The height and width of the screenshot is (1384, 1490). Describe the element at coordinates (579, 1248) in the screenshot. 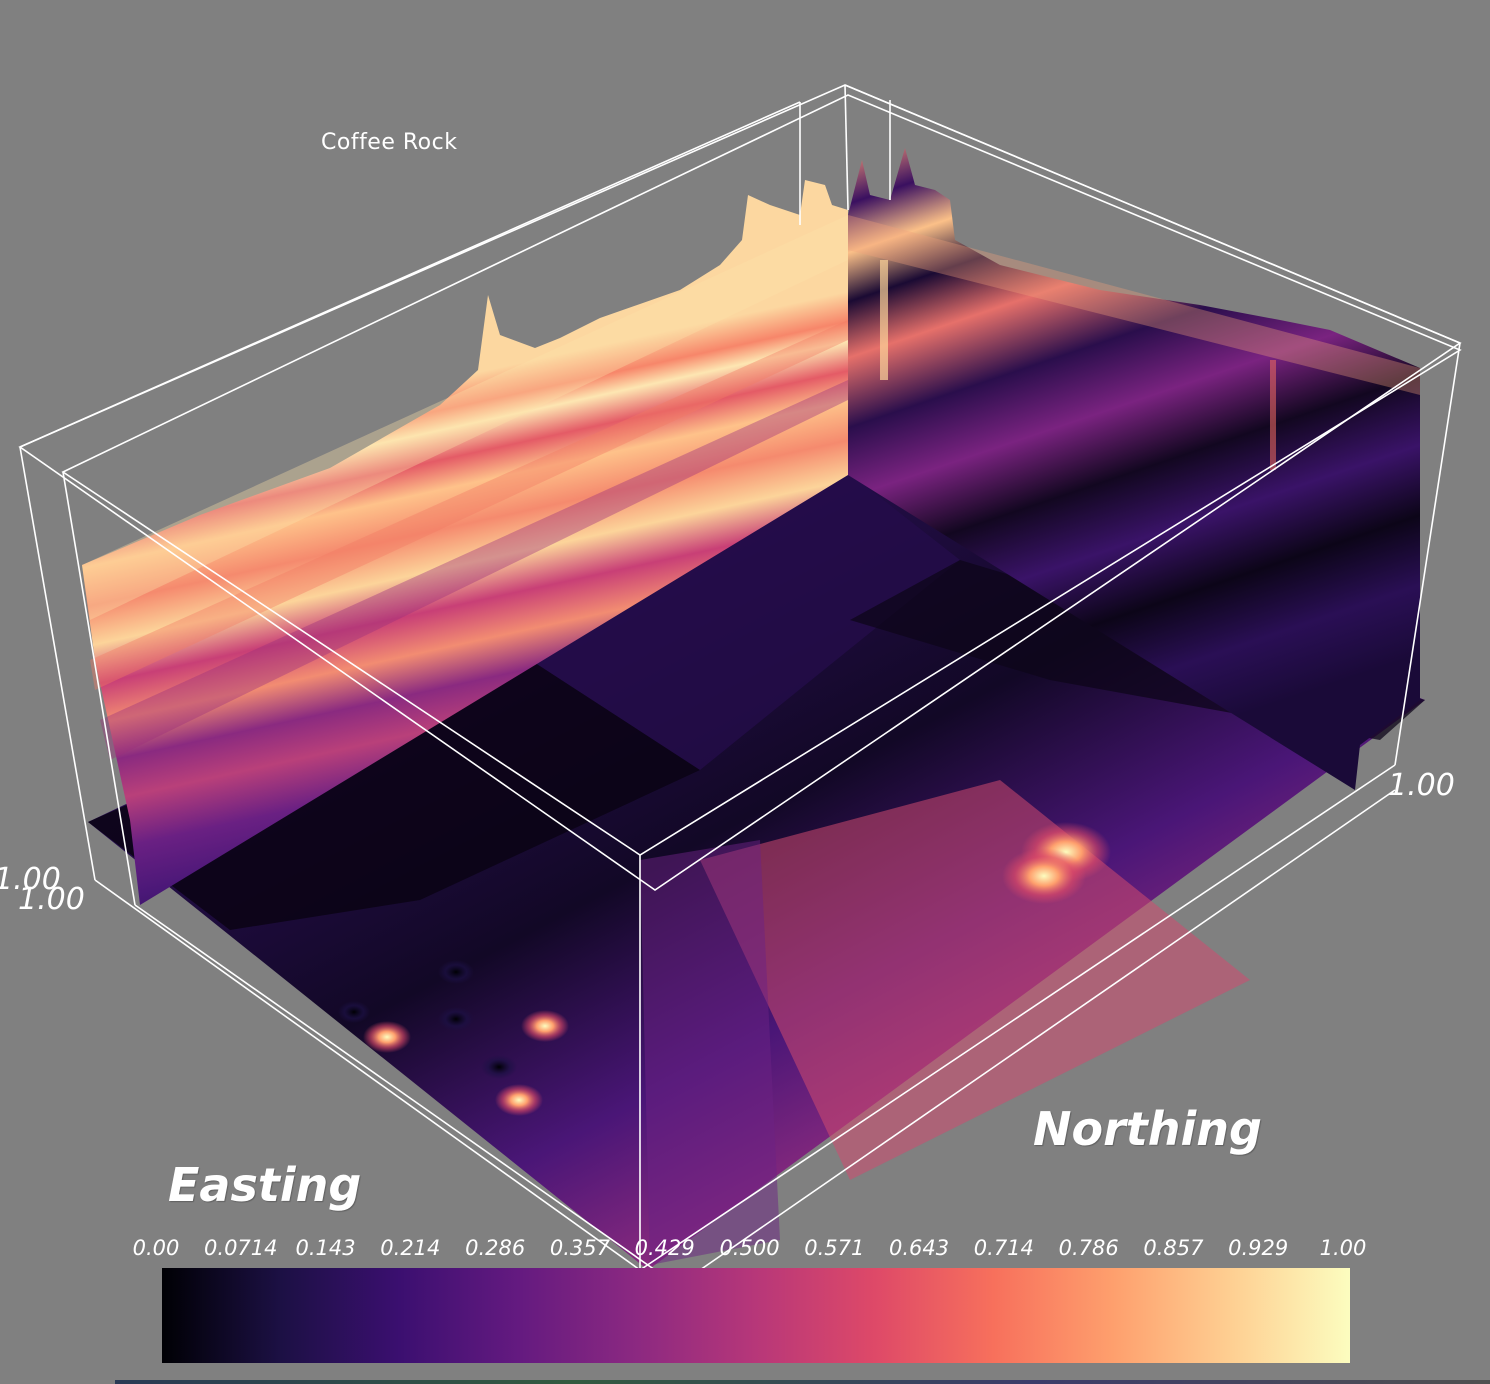

I see `colorbar-tick-label: 0.357` at that location.